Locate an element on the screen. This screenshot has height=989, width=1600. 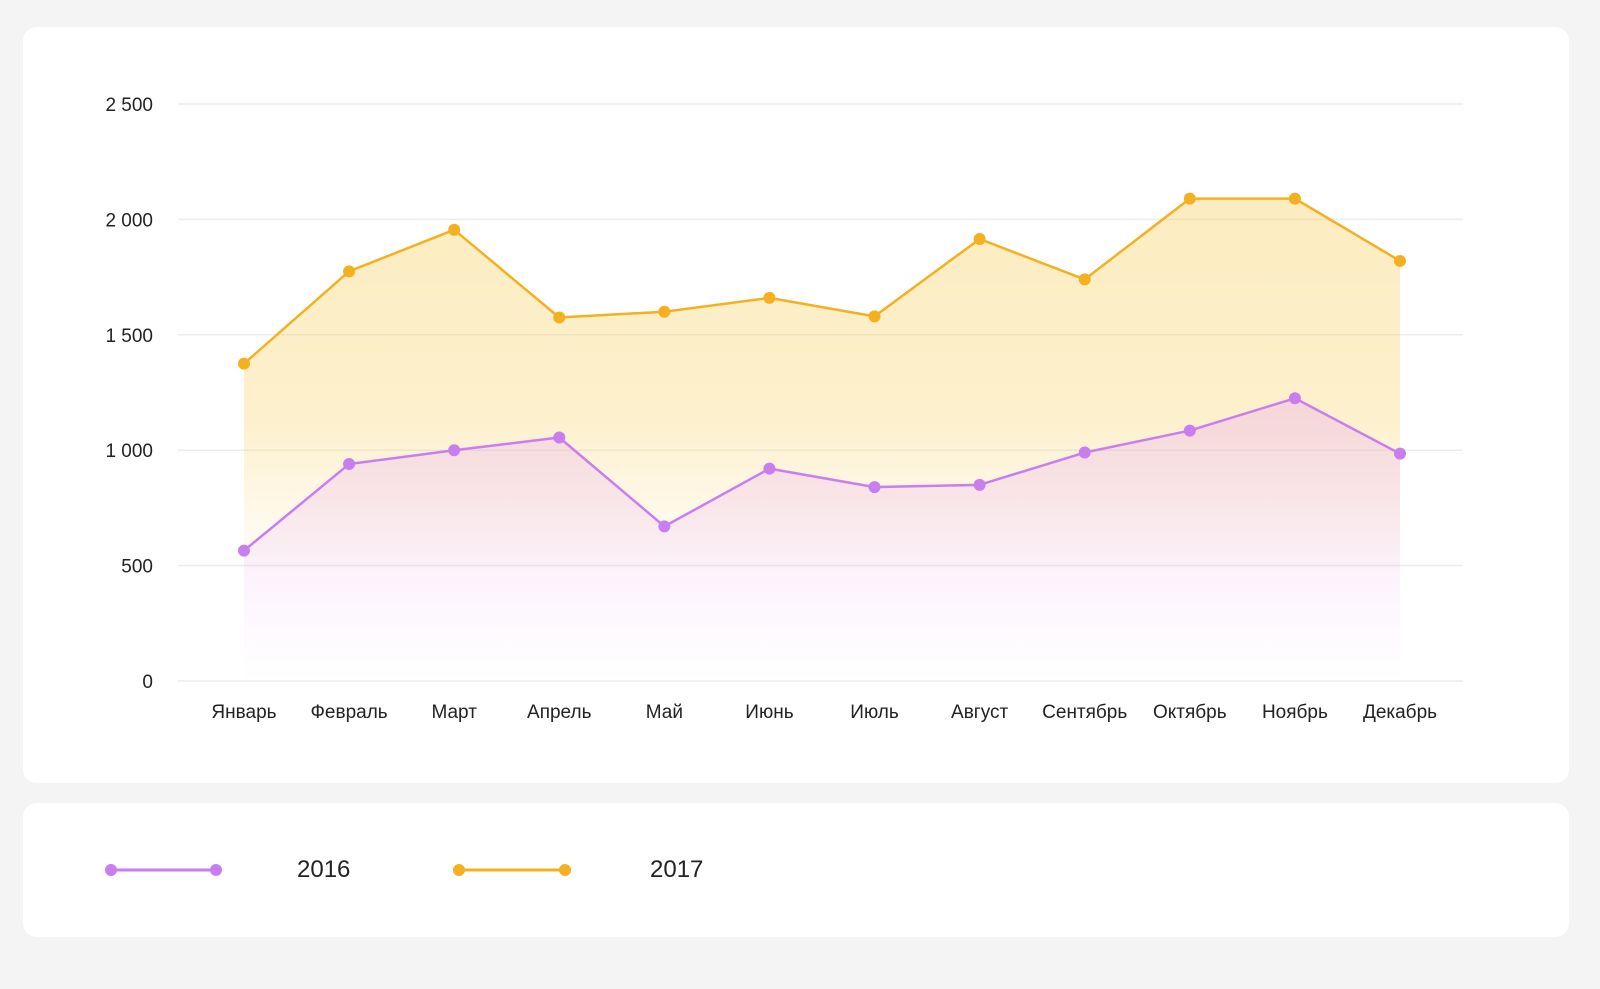
legend-swatch-2017 is located at coordinates (512, 870).